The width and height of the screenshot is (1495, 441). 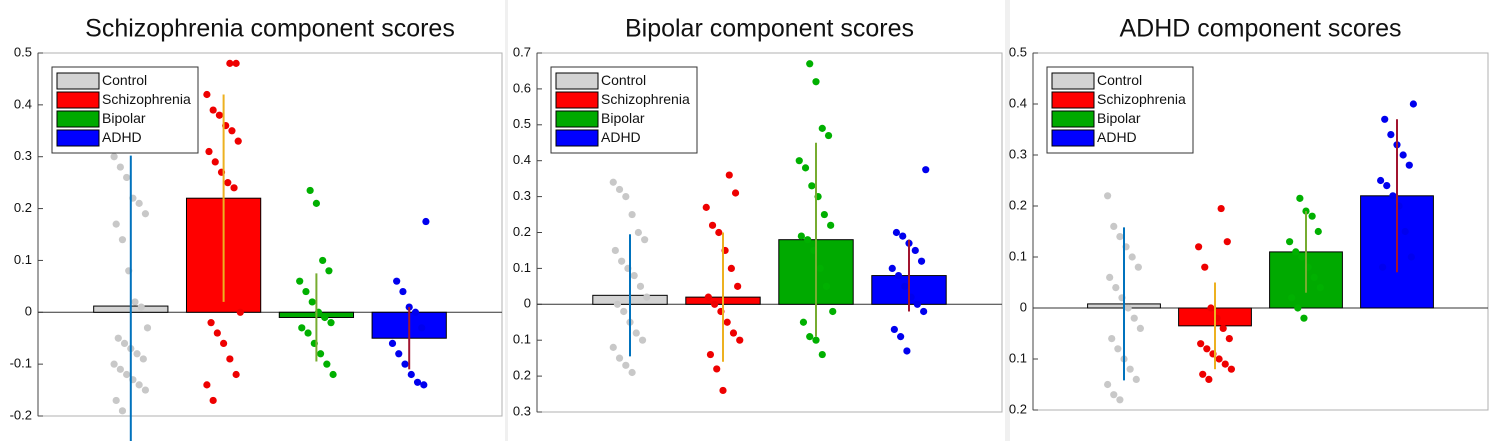 I want to click on chart-title: ADHD component scores, so click(x=1260, y=29).